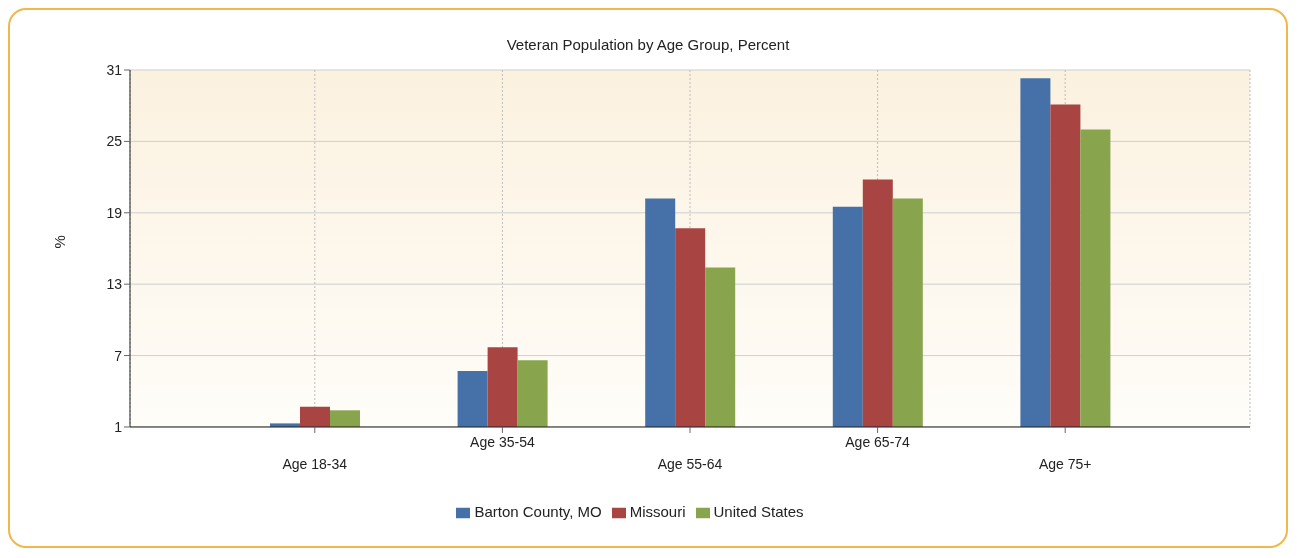 The width and height of the screenshot is (1297, 558). What do you see at coordinates (60, 242) in the screenshot?
I see `y-axis-title: %` at bounding box center [60, 242].